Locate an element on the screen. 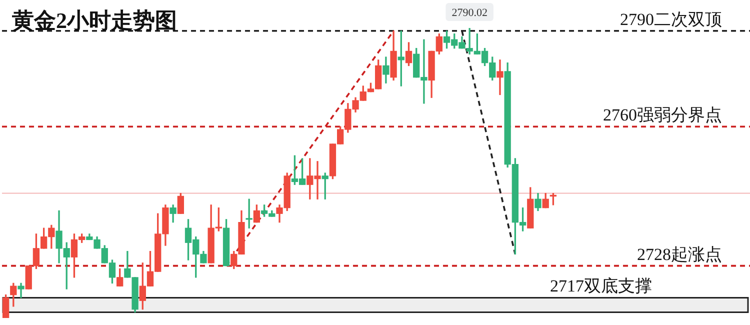 Image resolution: width=750 pixels, height=325 pixels. chart-title: 黄金2小时走势图 is located at coordinates (94, 20).